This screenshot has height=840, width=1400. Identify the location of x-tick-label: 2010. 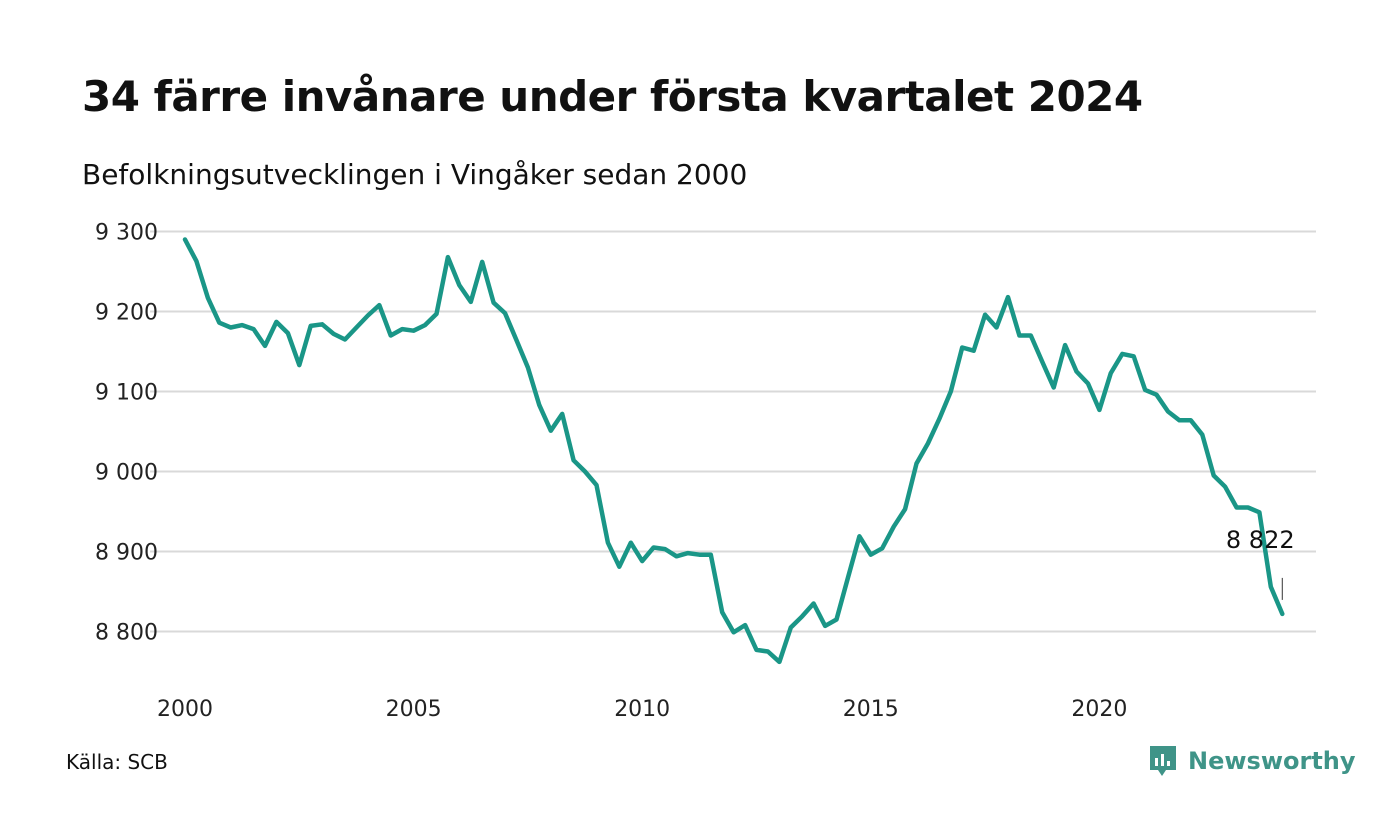
(642, 709).